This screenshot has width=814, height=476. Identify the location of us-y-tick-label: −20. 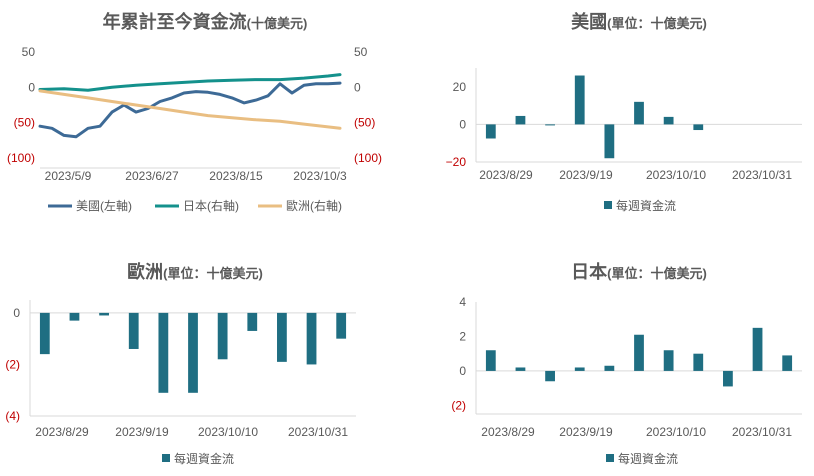
(456, 162).